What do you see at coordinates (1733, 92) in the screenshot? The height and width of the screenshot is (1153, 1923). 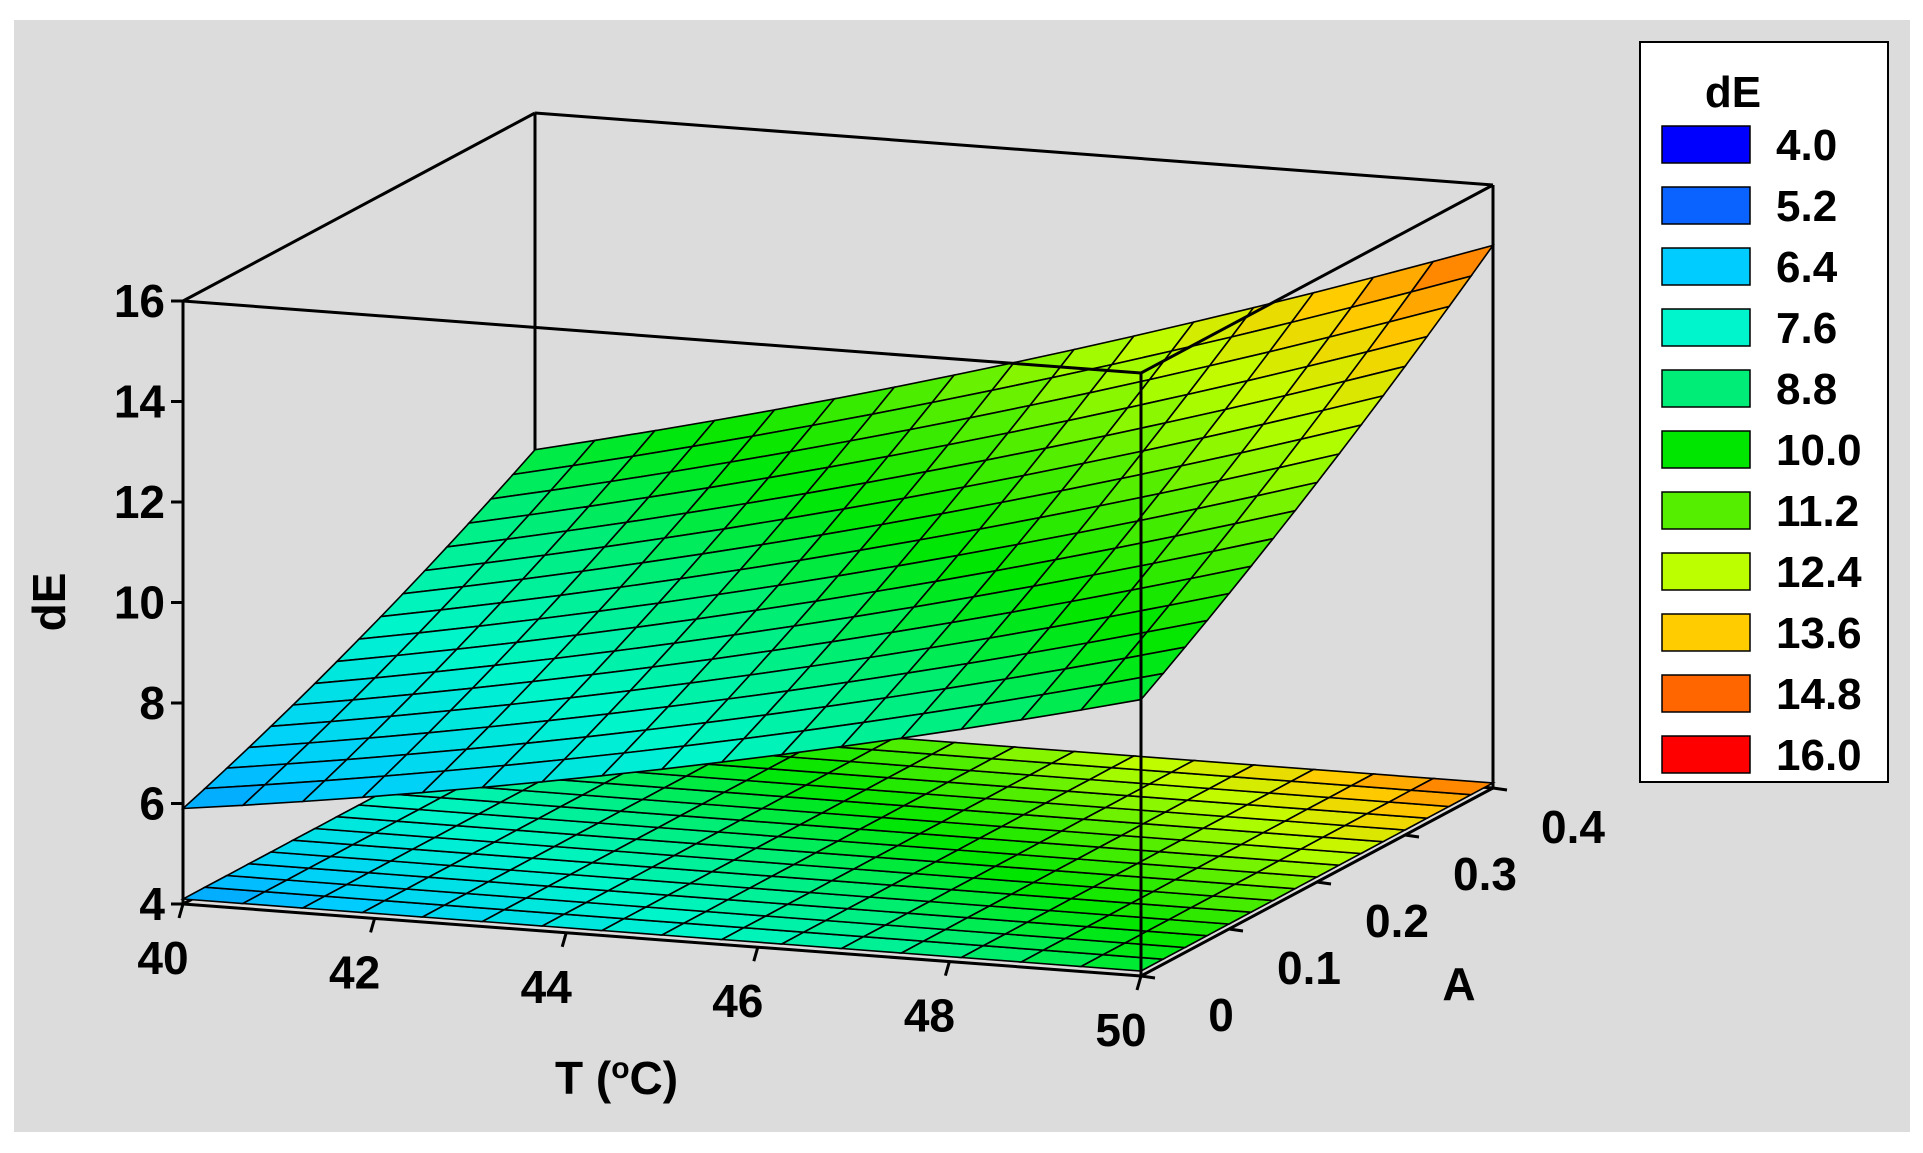 I see `legend-title: dE` at bounding box center [1733, 92].